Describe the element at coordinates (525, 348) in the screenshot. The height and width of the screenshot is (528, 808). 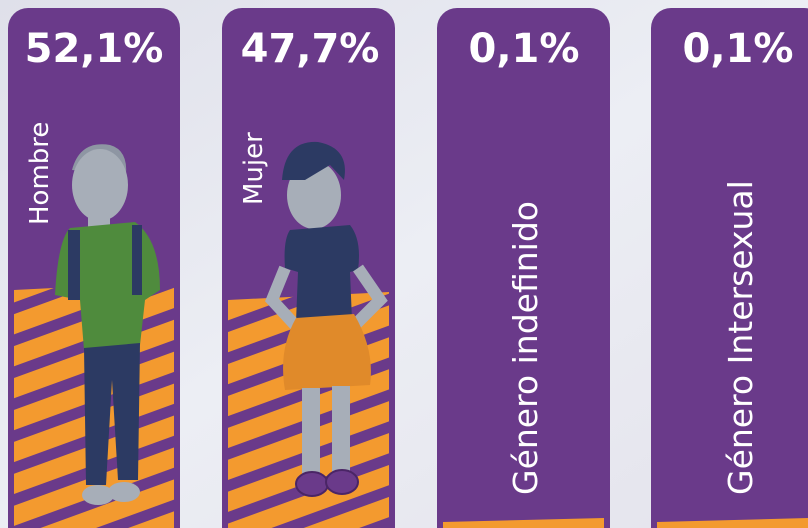
I see `card-label: Género indefinido` at that location.